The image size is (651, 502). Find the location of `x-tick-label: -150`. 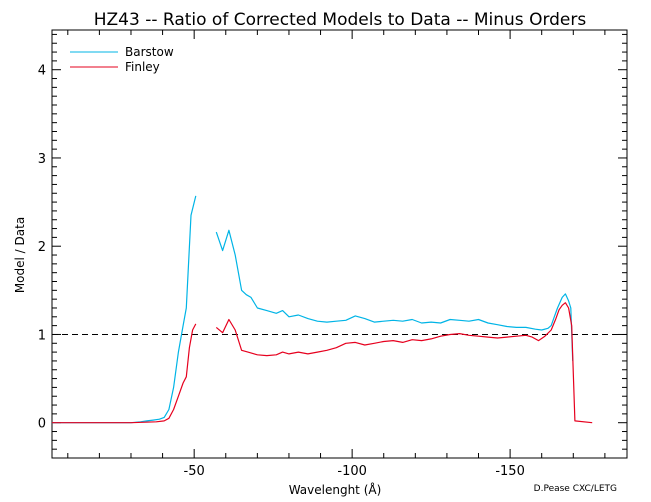

x-tick-label: -150 is located at coordinates (510, 471).